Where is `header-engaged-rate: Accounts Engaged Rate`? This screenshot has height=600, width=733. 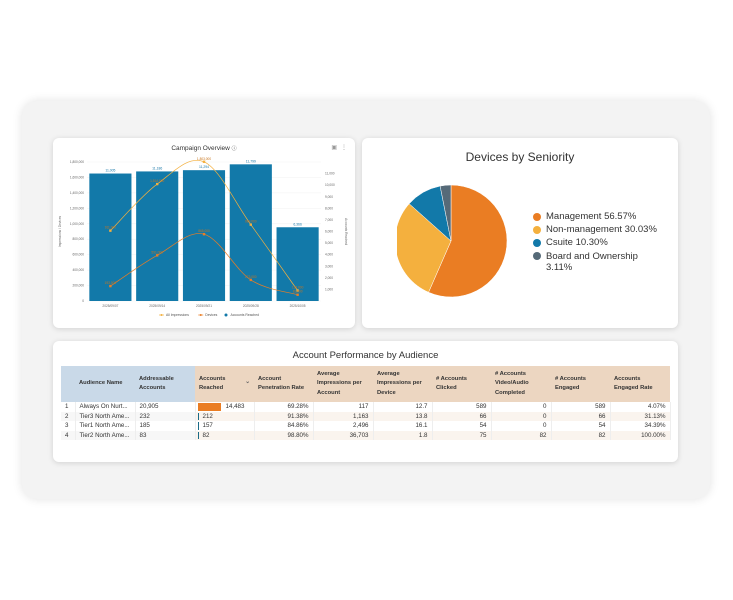 header-engaged-rate: Accounts Engaged Rate is located at coordinates (640, 384).